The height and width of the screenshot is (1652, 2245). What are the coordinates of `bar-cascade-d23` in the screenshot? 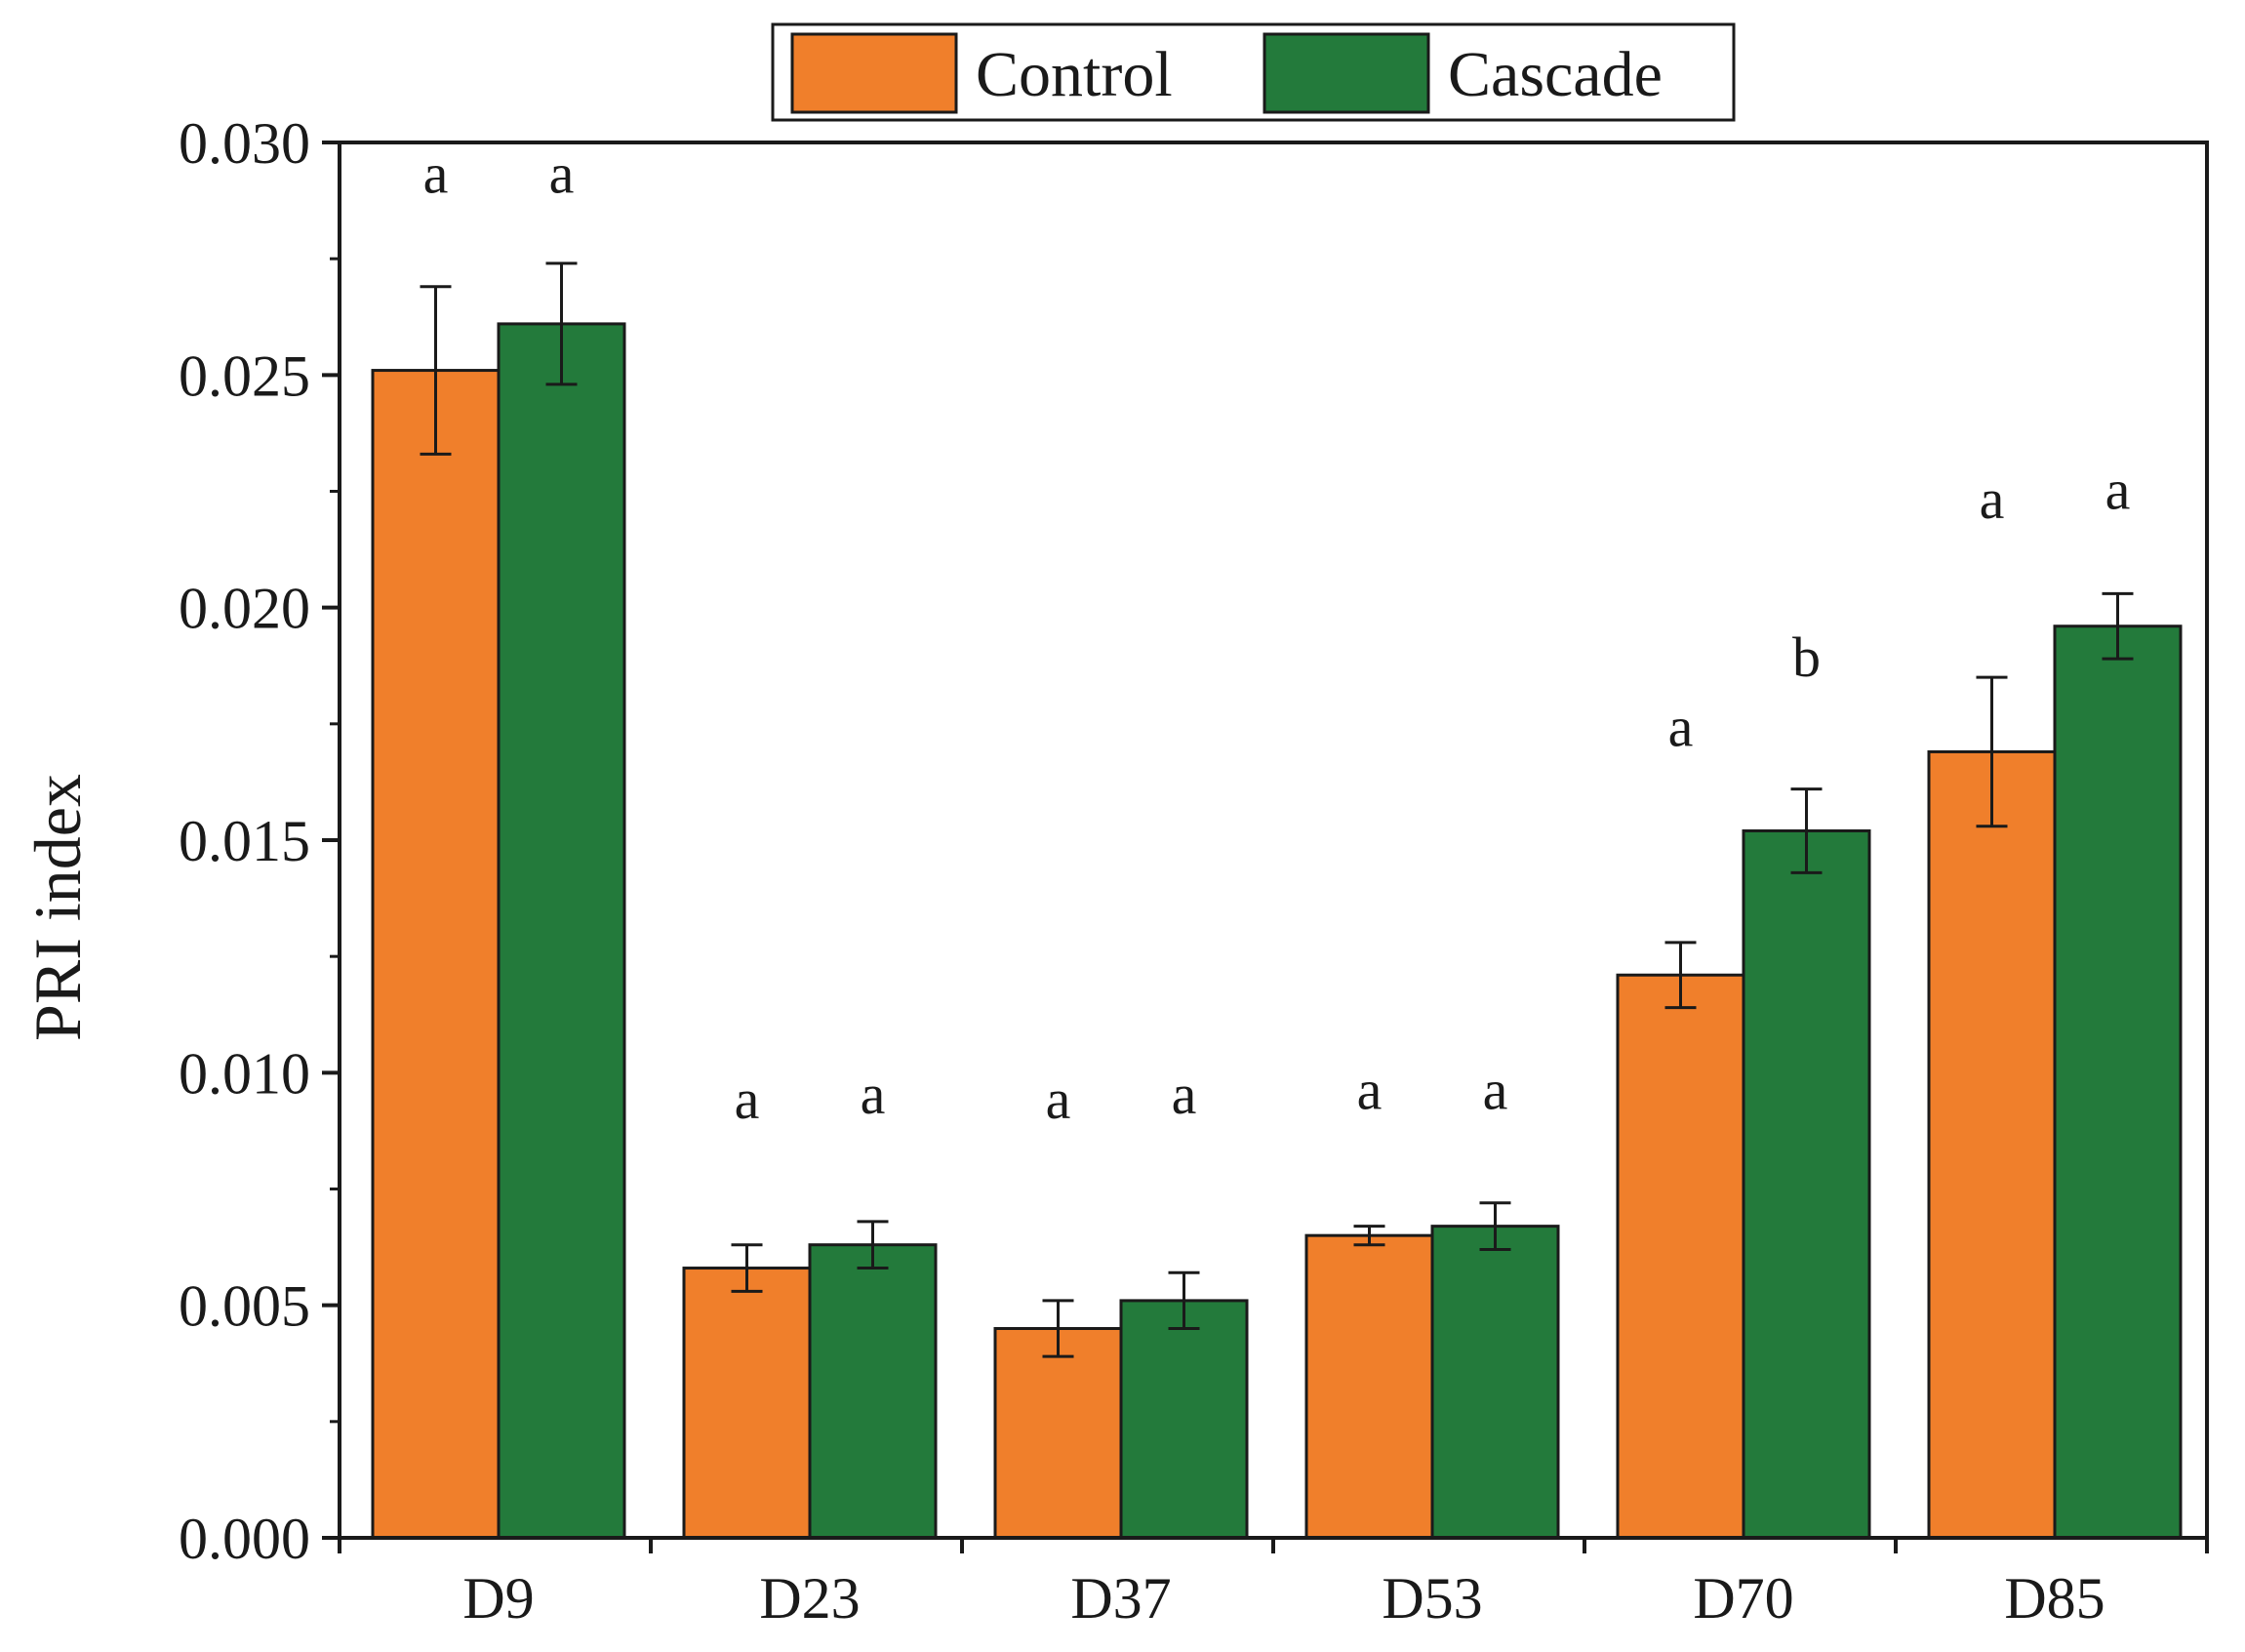 It's located at (873, 1392).